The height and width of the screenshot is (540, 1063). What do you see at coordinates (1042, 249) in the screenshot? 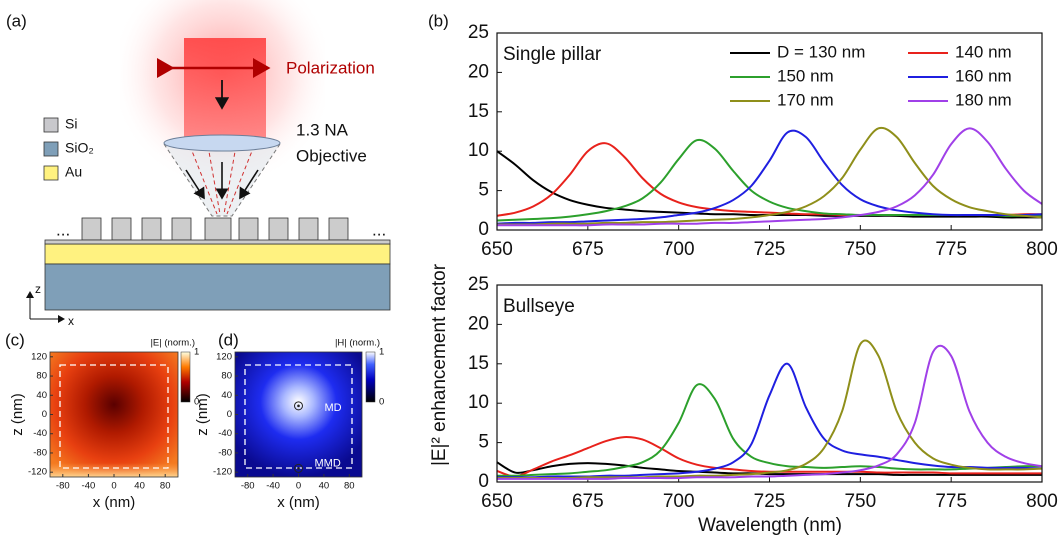
I see `x-tick-label: 800` at bounding box center [1042, 249].